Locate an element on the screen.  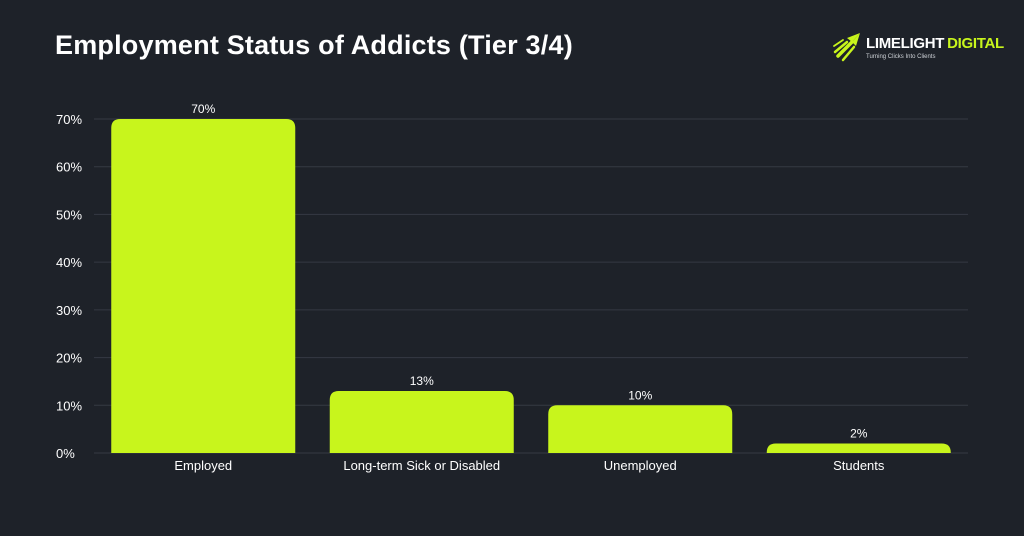
data-label: 2% is located at coordinates (859, 433).